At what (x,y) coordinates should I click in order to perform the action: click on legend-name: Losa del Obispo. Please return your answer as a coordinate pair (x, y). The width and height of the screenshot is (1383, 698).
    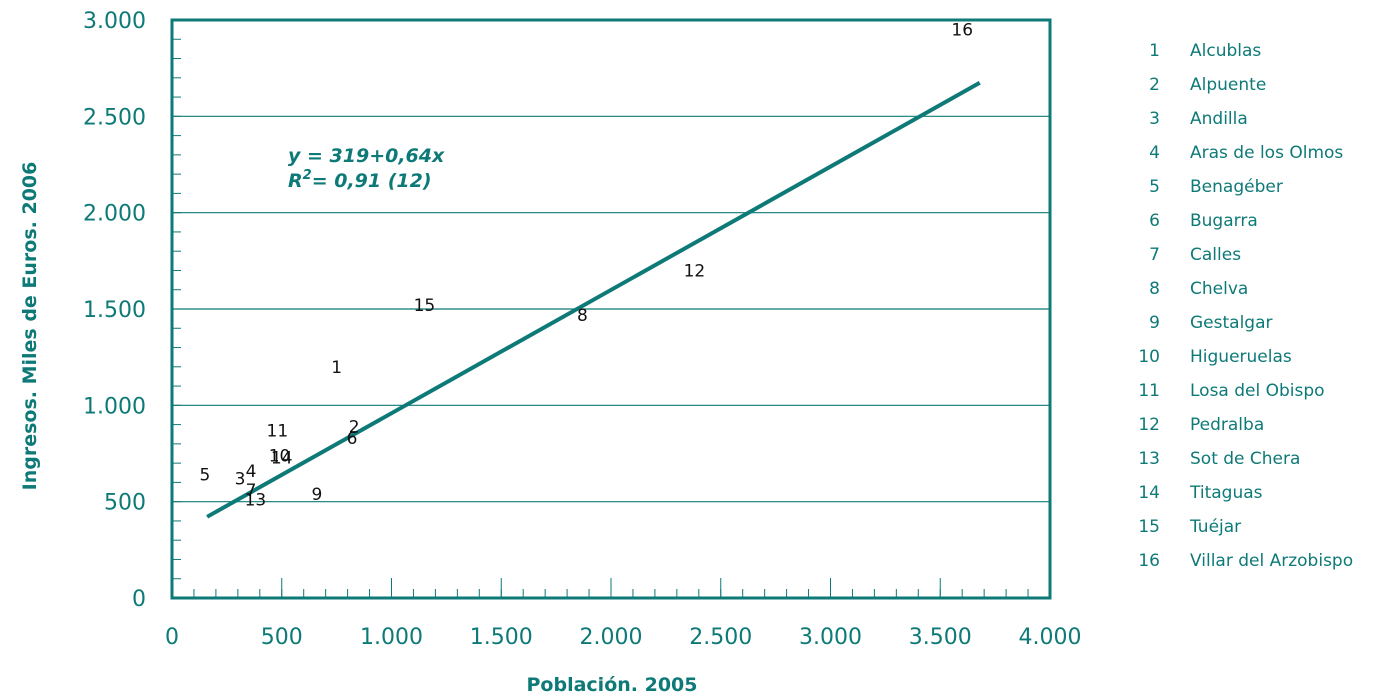
    Looking at the image, I should click on (1257, 391).